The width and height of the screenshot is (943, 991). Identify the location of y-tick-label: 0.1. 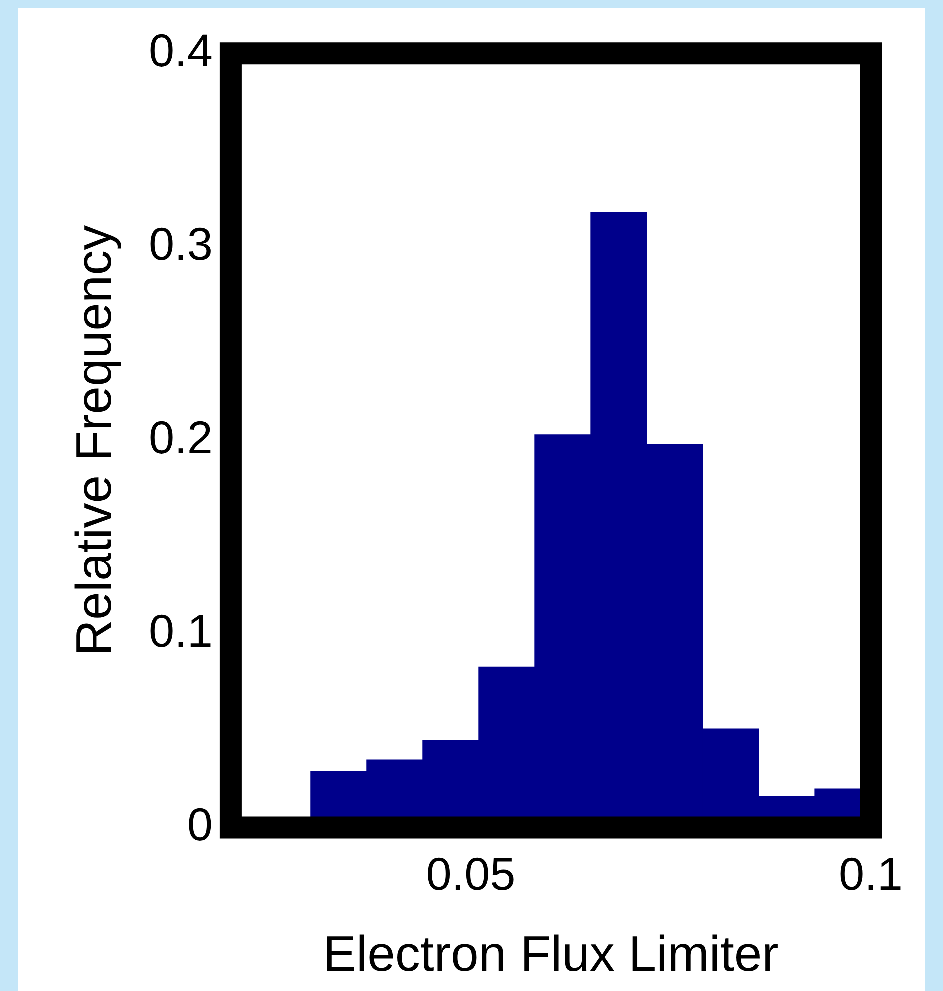
(180, 630).